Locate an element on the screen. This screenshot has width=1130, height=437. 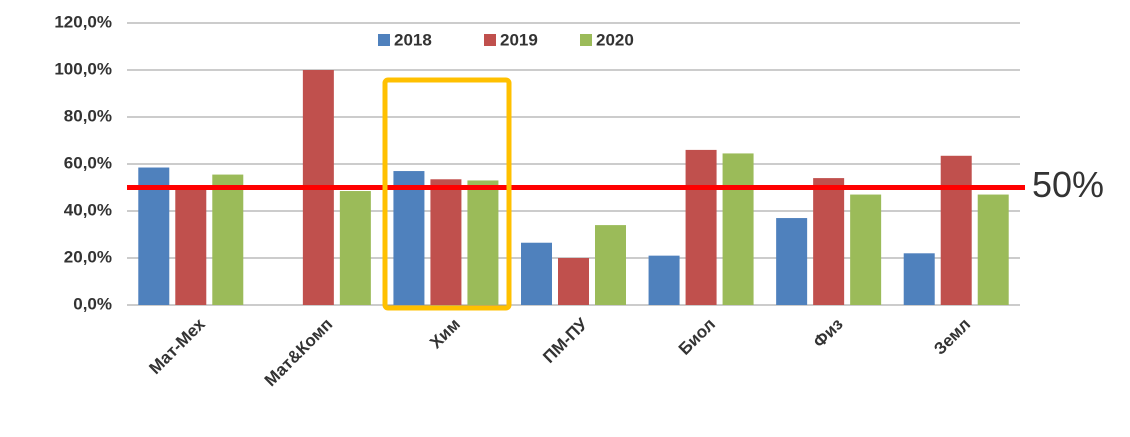
reference-label: 50% is located at coordinates (1068, 184).